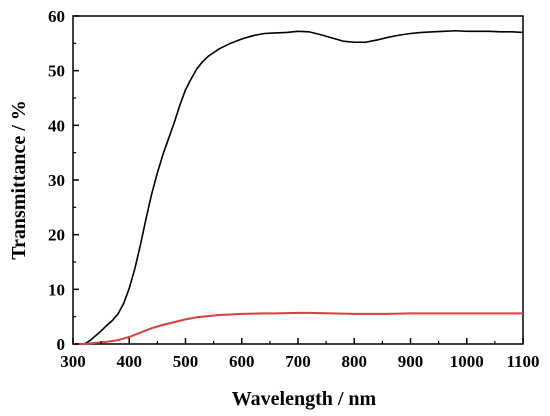 This screenshot has height=416, width=550. I want to click on x-tick-label: 1000, so click(467, 361).